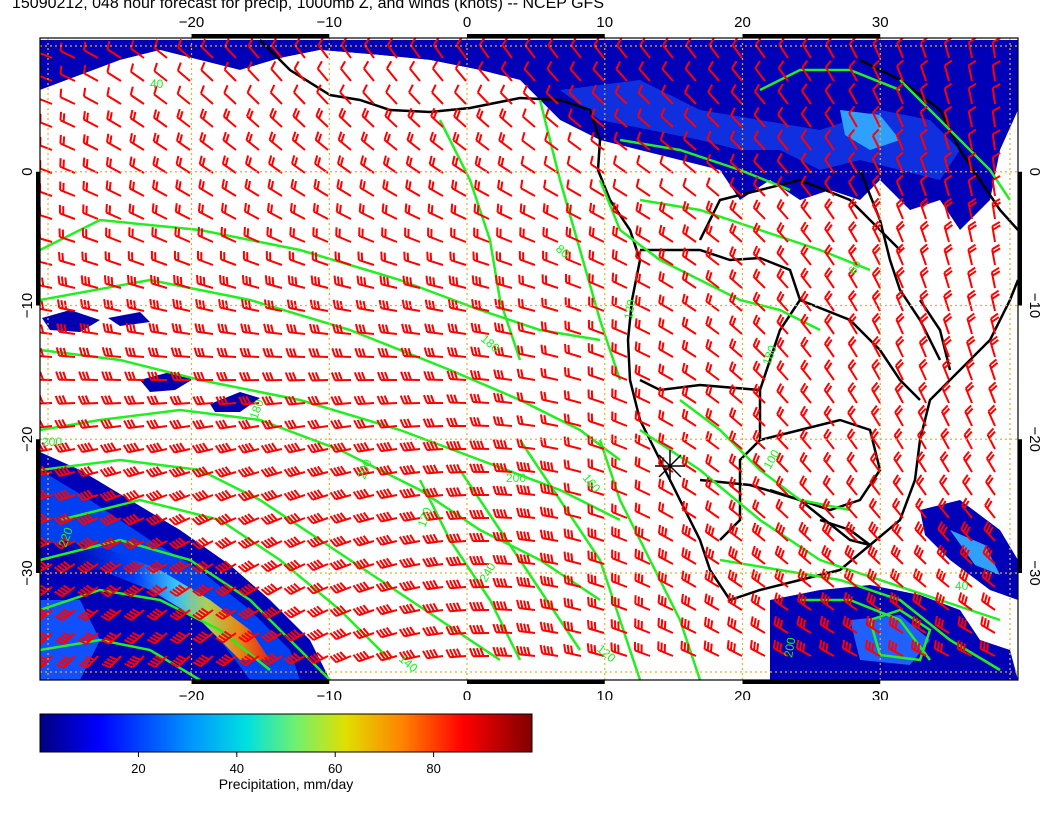  Describe the element at coordinates (962, 586) in the screenshot. I see `contour-label: 40` at that location.